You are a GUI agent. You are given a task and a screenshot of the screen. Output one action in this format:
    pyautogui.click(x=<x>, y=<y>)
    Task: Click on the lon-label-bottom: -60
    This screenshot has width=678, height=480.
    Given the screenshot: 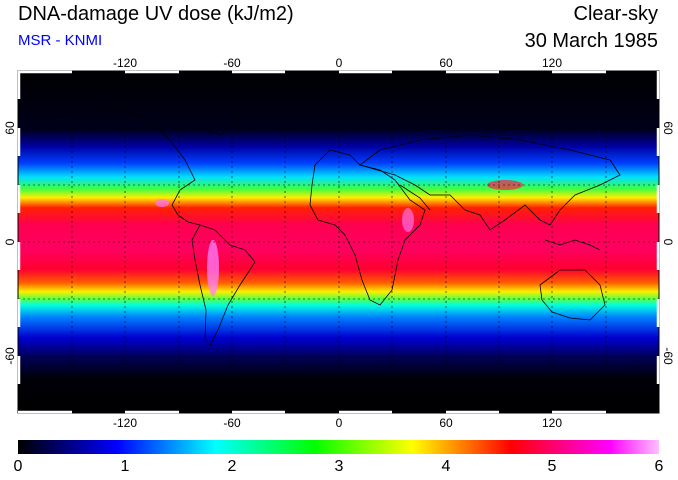 What is the action you would take?
    pyautogui.click(x=232, y=423)
    